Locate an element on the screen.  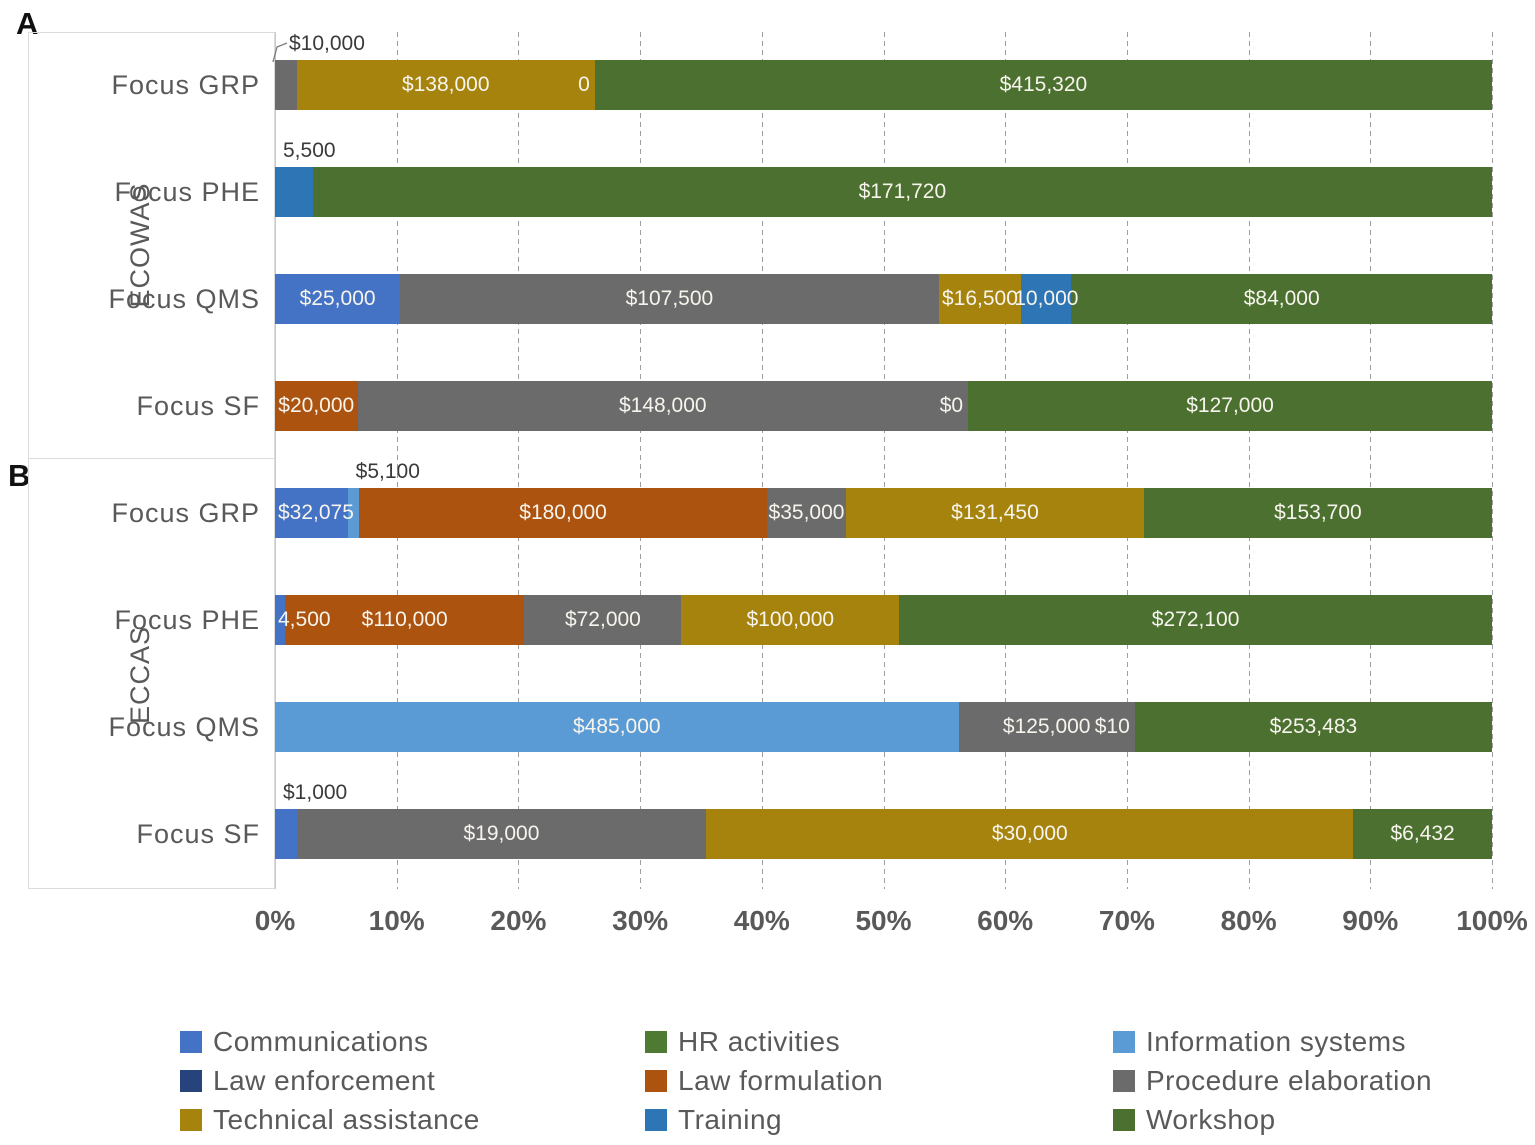
category-label: Focus PHE is located at coordinates (187, 192).